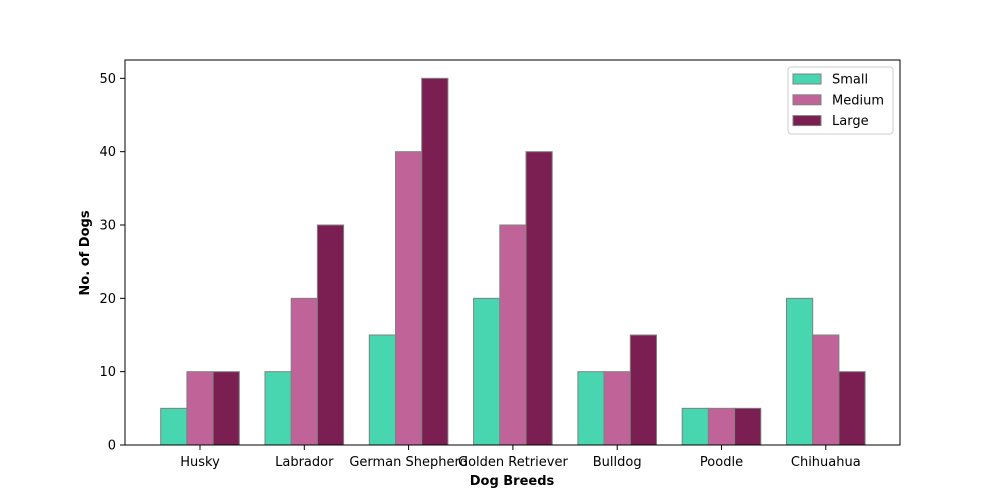  Describe the element at coordinates (826, 390) in the screenshot. I see `bar-medium-chihuahua` at that location.